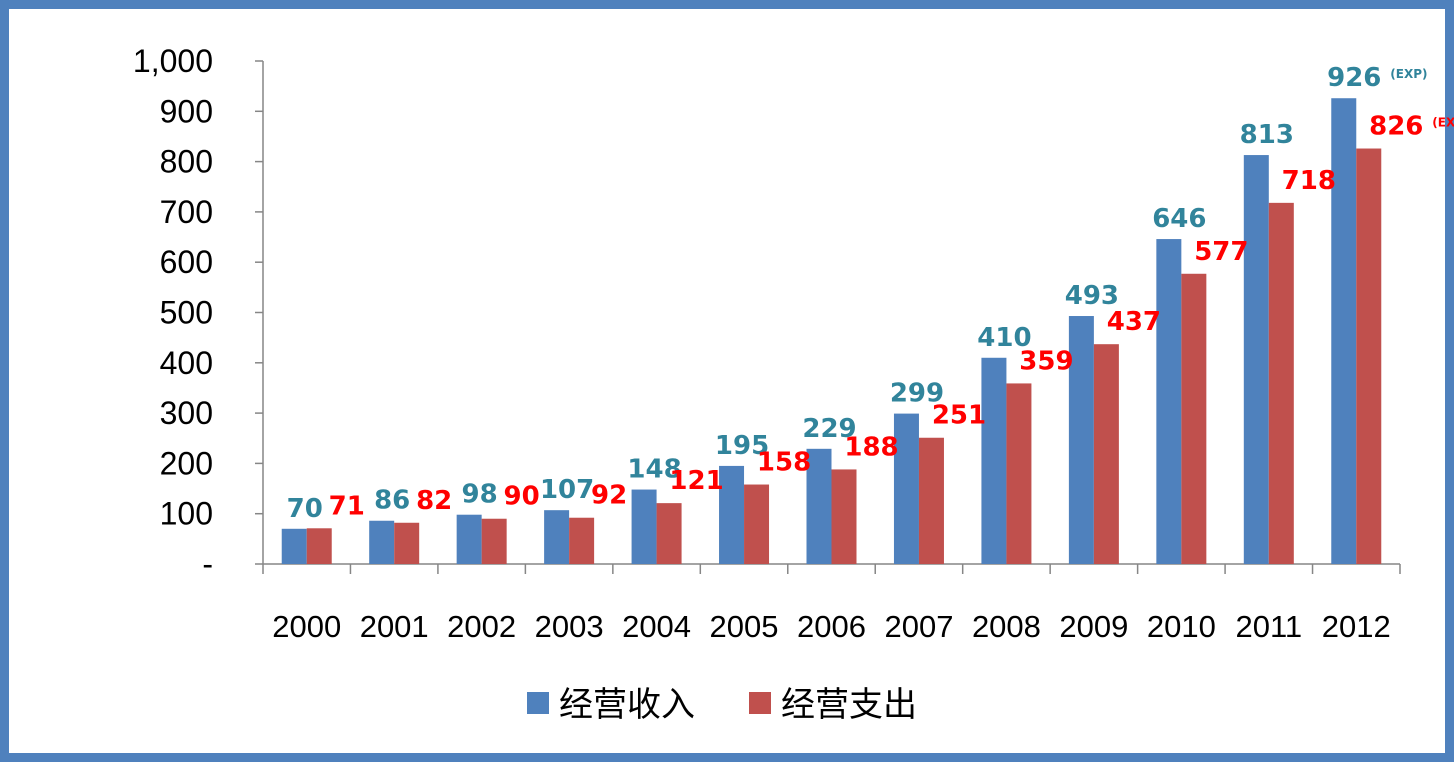  I want to click on data-label: 70, so click(305, 509).